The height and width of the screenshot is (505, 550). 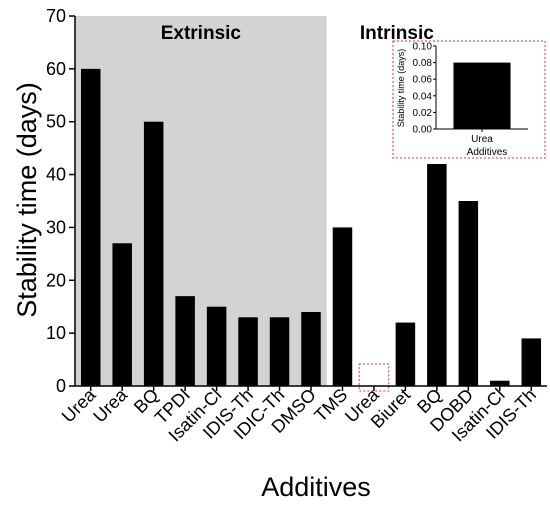 I want to click on bar-4-tpdi, so click(x=185, y=341).